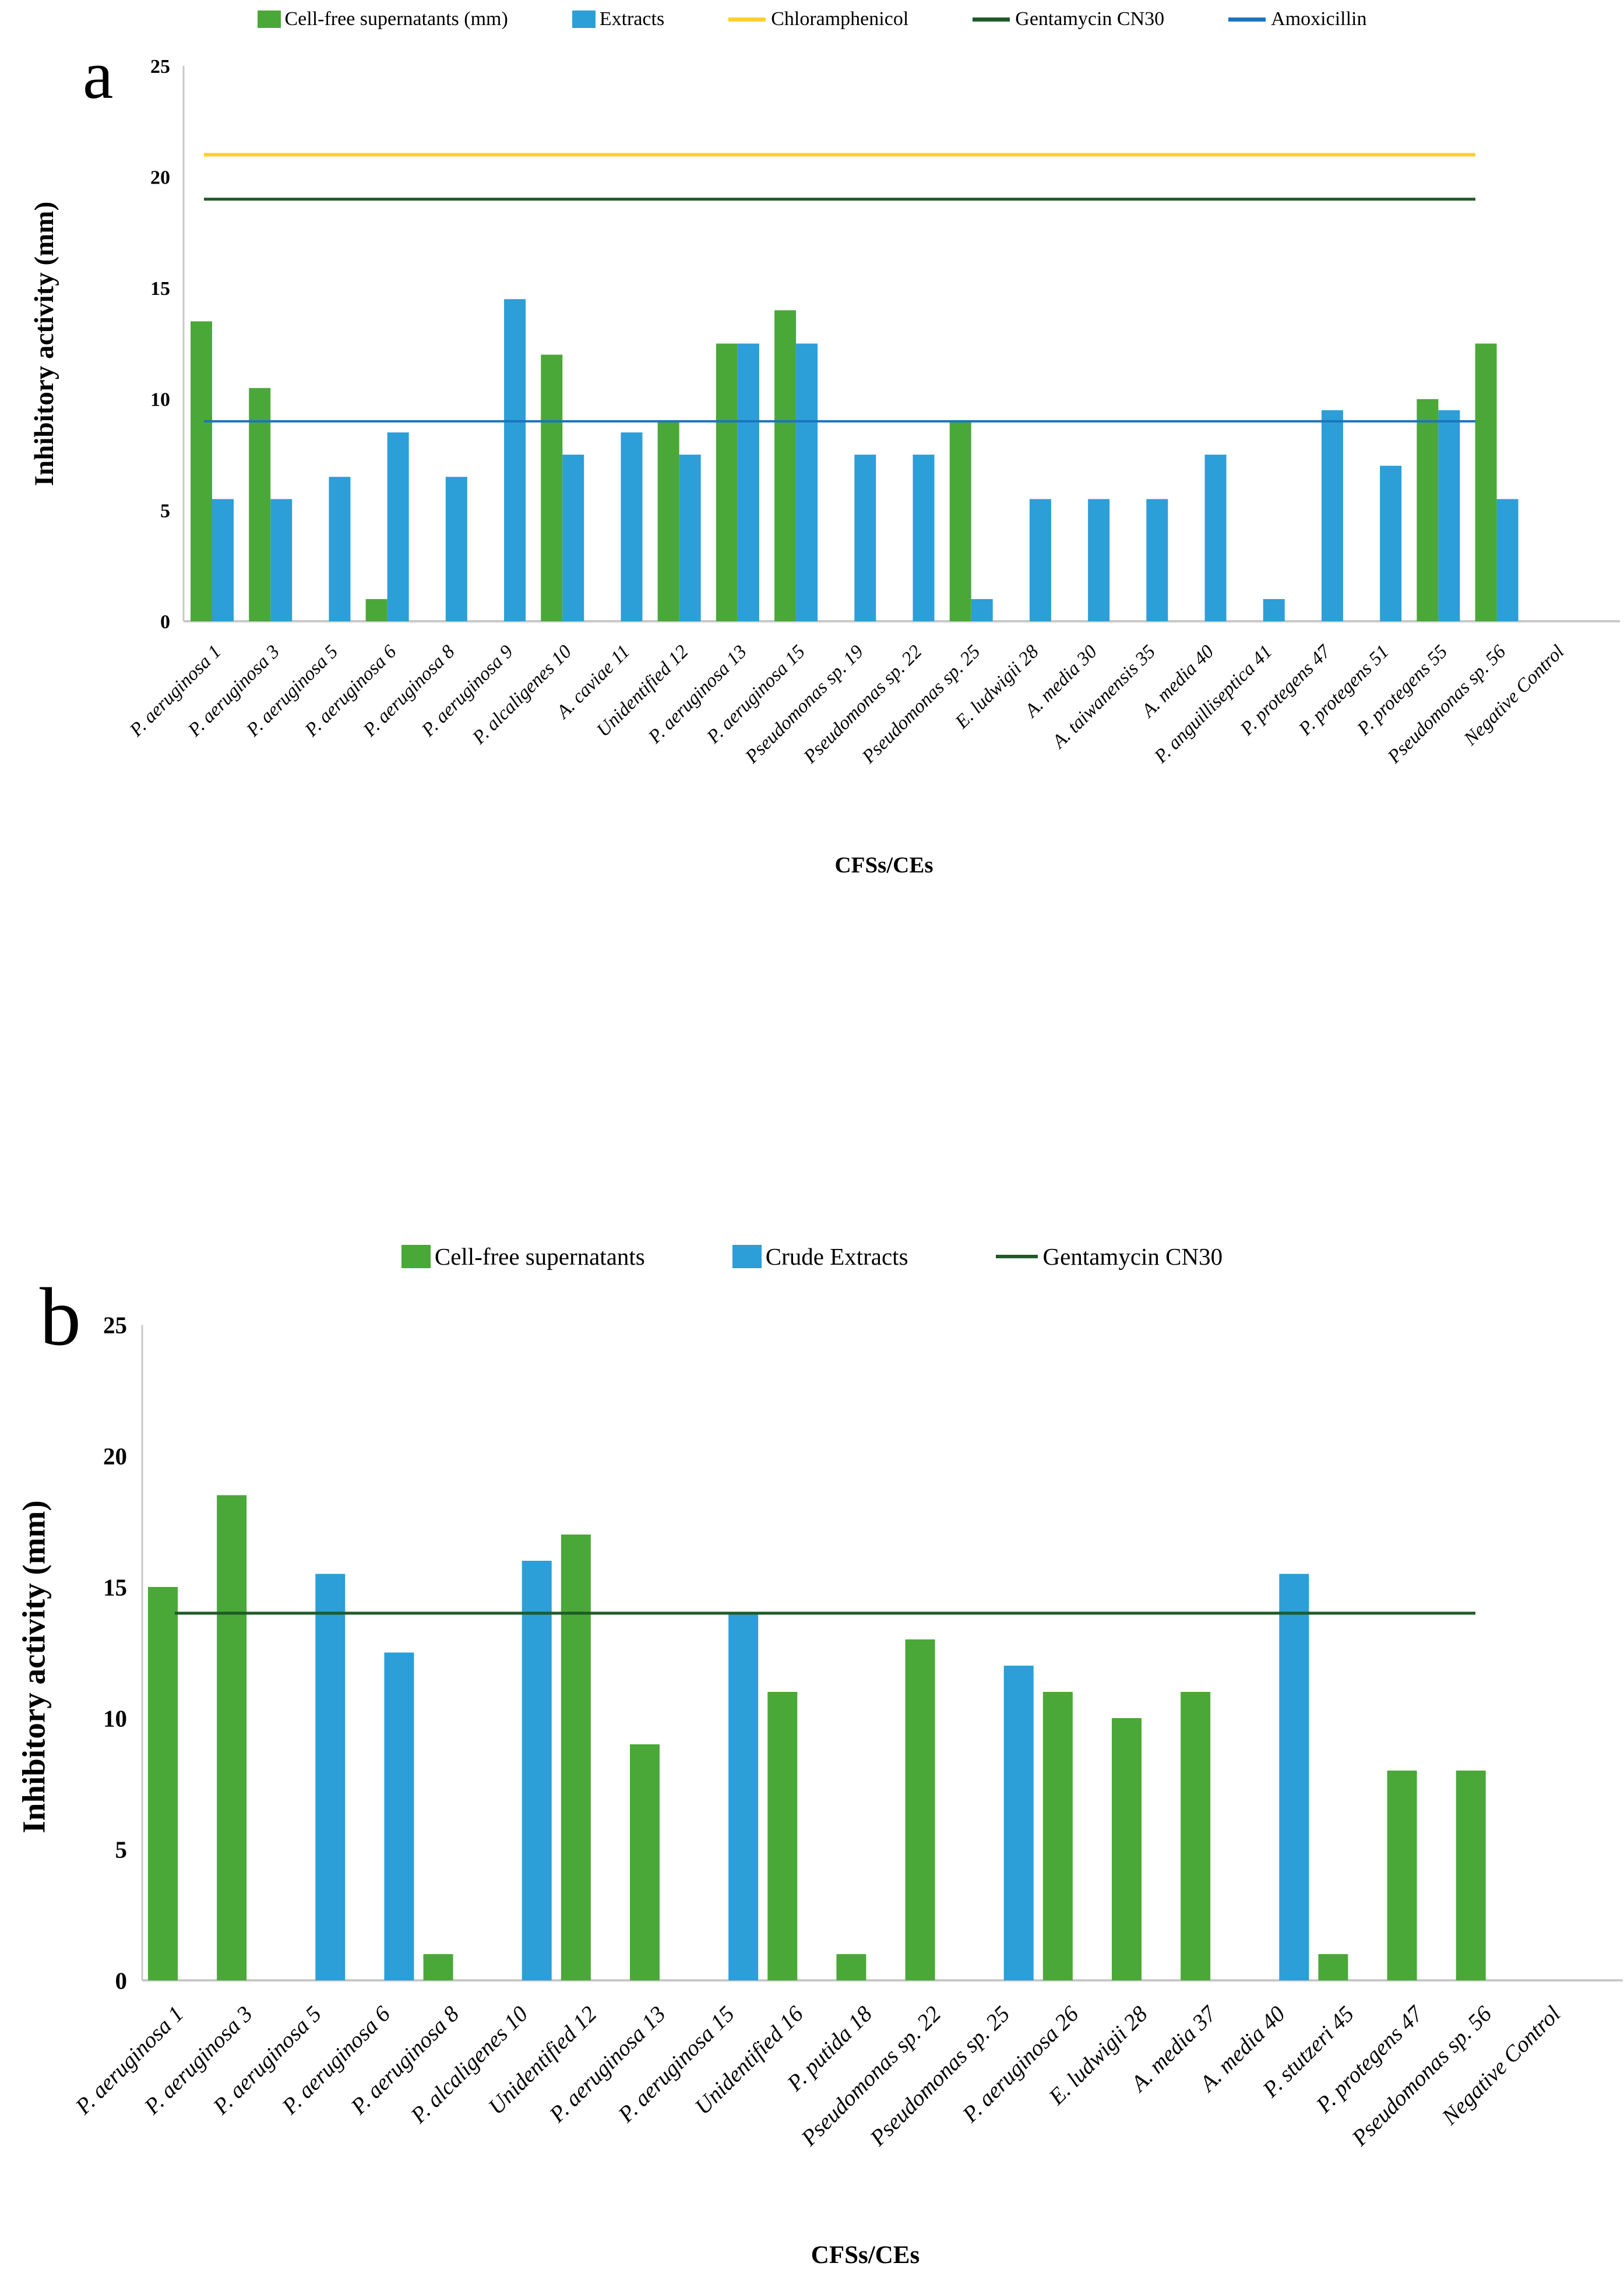 This screenshot has height=2291, width=1624. I want to click on legend-item-amoxicillin: Amoxicillin, so click(1297, 19).